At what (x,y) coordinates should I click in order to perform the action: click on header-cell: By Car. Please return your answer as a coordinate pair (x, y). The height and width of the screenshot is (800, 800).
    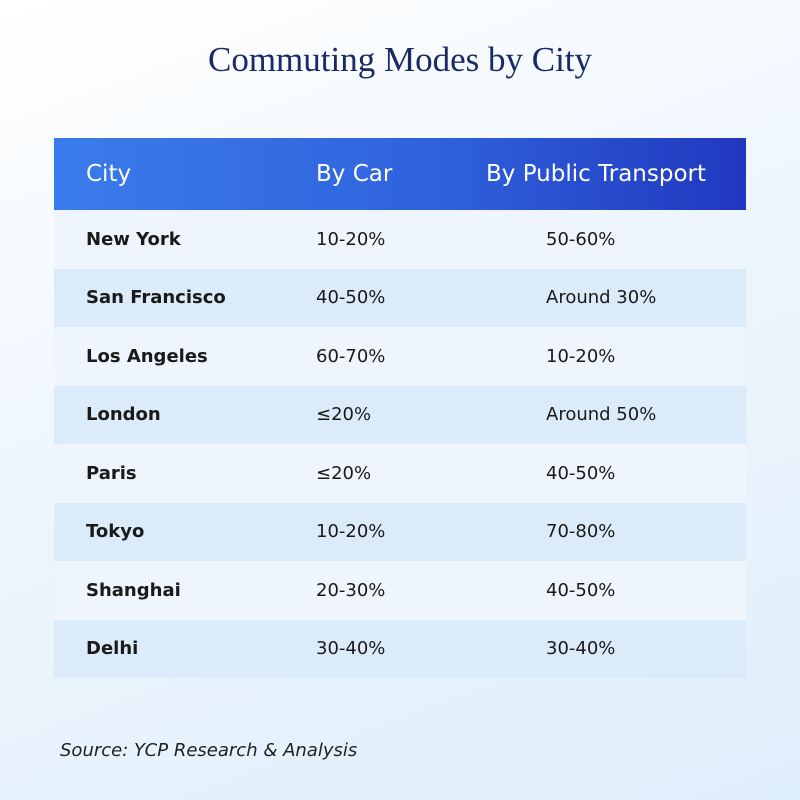
    Looking at the image, I should click on (354, 174).